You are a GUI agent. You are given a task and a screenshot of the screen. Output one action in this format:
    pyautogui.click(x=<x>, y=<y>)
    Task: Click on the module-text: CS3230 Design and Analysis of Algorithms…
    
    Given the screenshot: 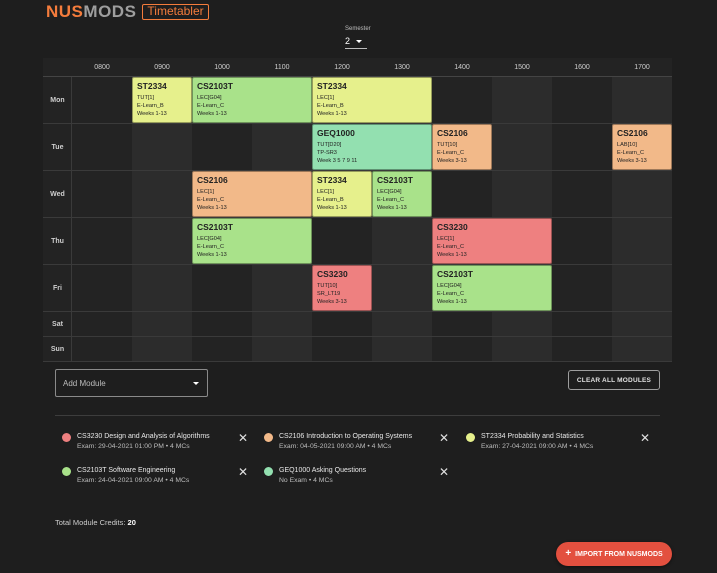 What is the action you would take?
    pyautogui.click(x=162, y=442)
    